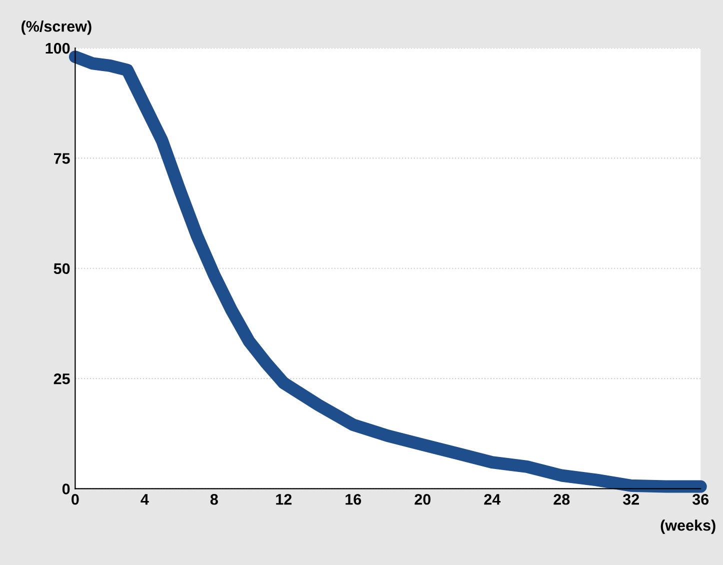 Image resolution: width=723 pixels, height=565 pixels. Describe the element at coordinates (144, 499) in the screenshot. I see `x-tick-label: 4` at that location.